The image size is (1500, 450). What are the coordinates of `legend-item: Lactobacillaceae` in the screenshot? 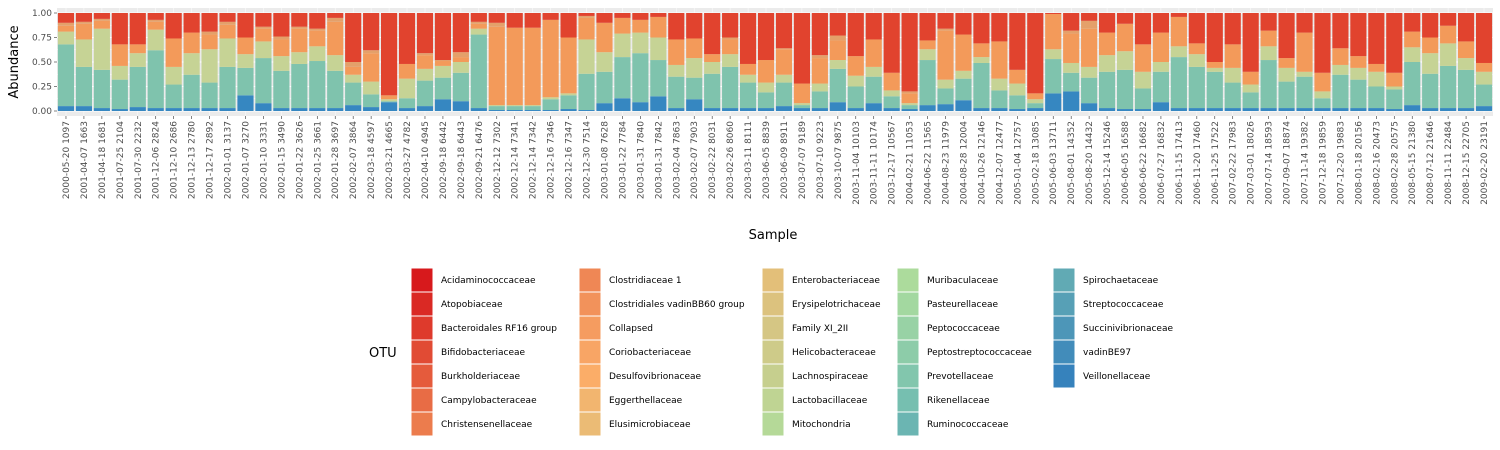 It's located at (814, 400).